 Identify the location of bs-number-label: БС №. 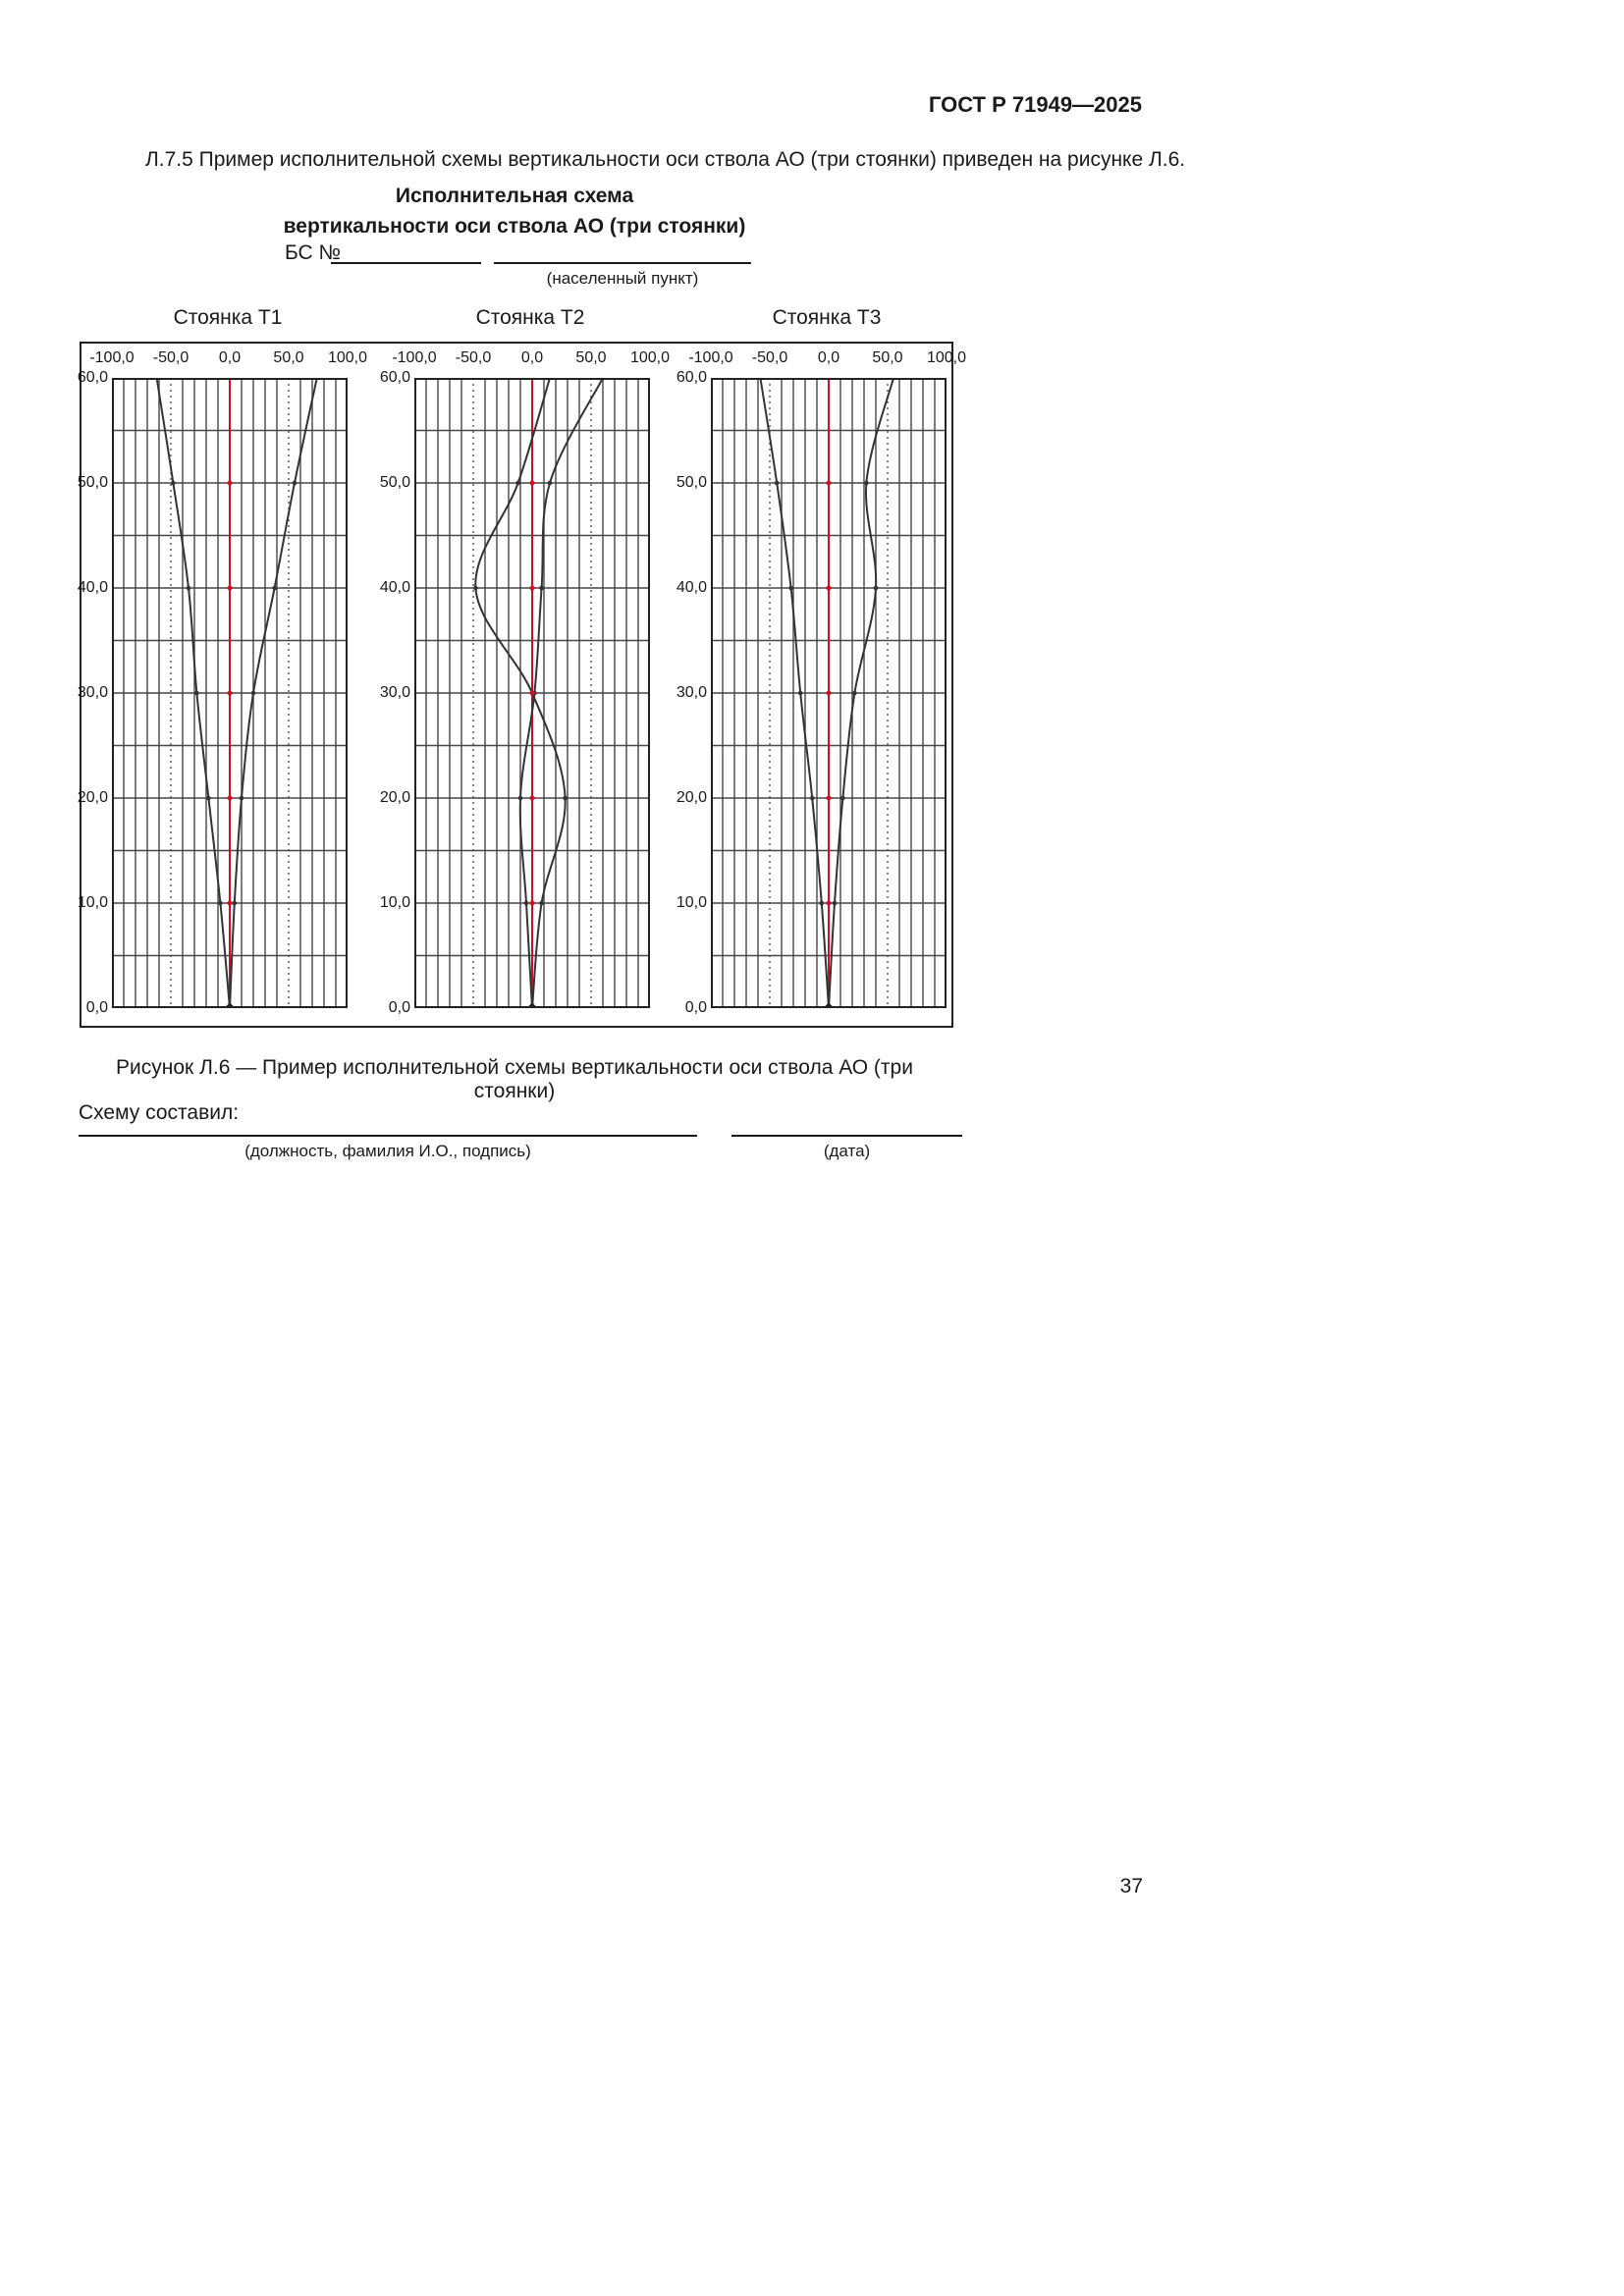
(313, 252).